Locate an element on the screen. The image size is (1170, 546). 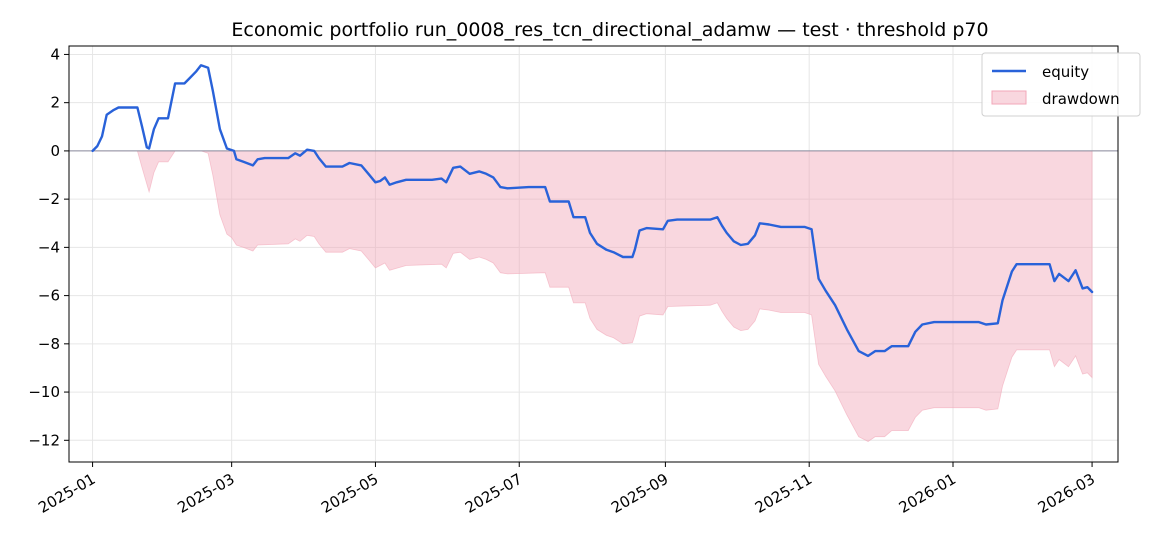
legend-equity-label: equity is located at coordinates (1065, 72).